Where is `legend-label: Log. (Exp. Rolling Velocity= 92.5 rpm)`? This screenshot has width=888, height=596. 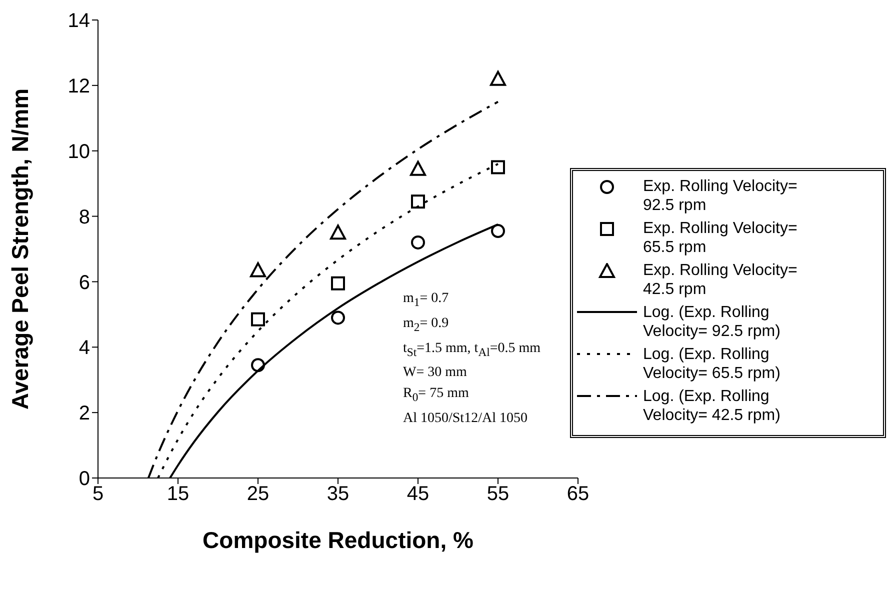 legend-label: Log. (Exp. Rolling Velocity= 92.5 rpm) is located at coordinates (712, 322).